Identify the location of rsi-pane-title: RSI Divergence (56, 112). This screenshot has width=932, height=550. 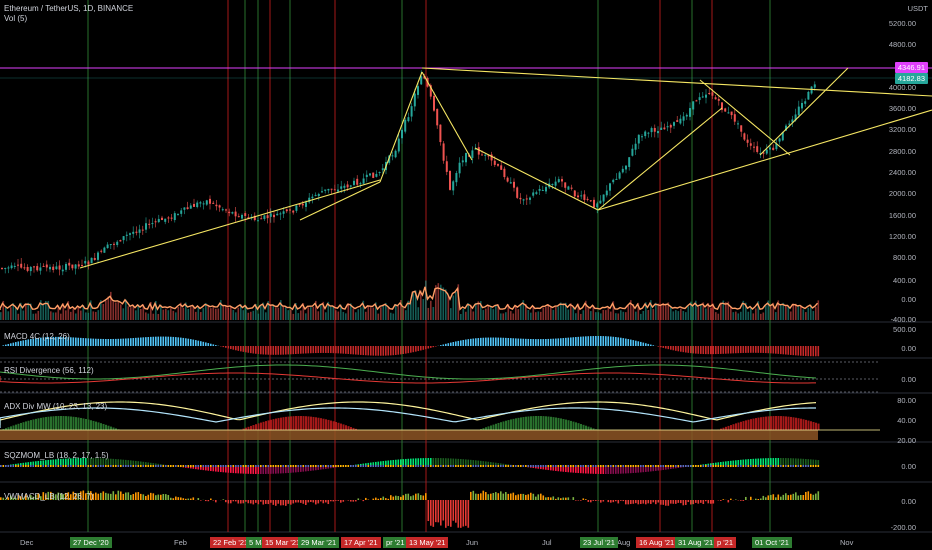
(49, 370).